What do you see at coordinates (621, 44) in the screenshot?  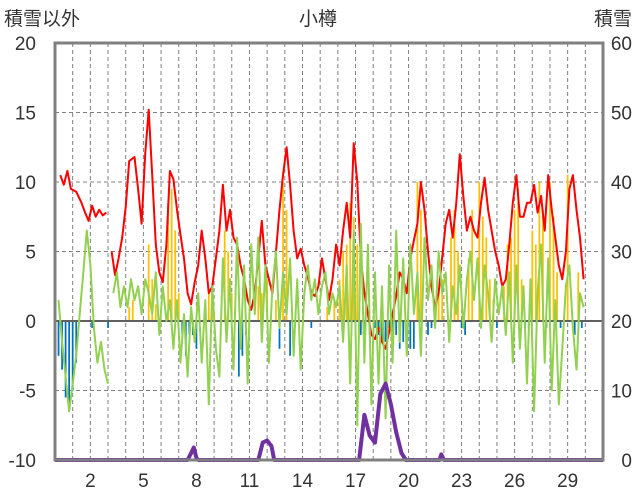 I see `right-tick-label: 60` at bounding box center [621, 44].